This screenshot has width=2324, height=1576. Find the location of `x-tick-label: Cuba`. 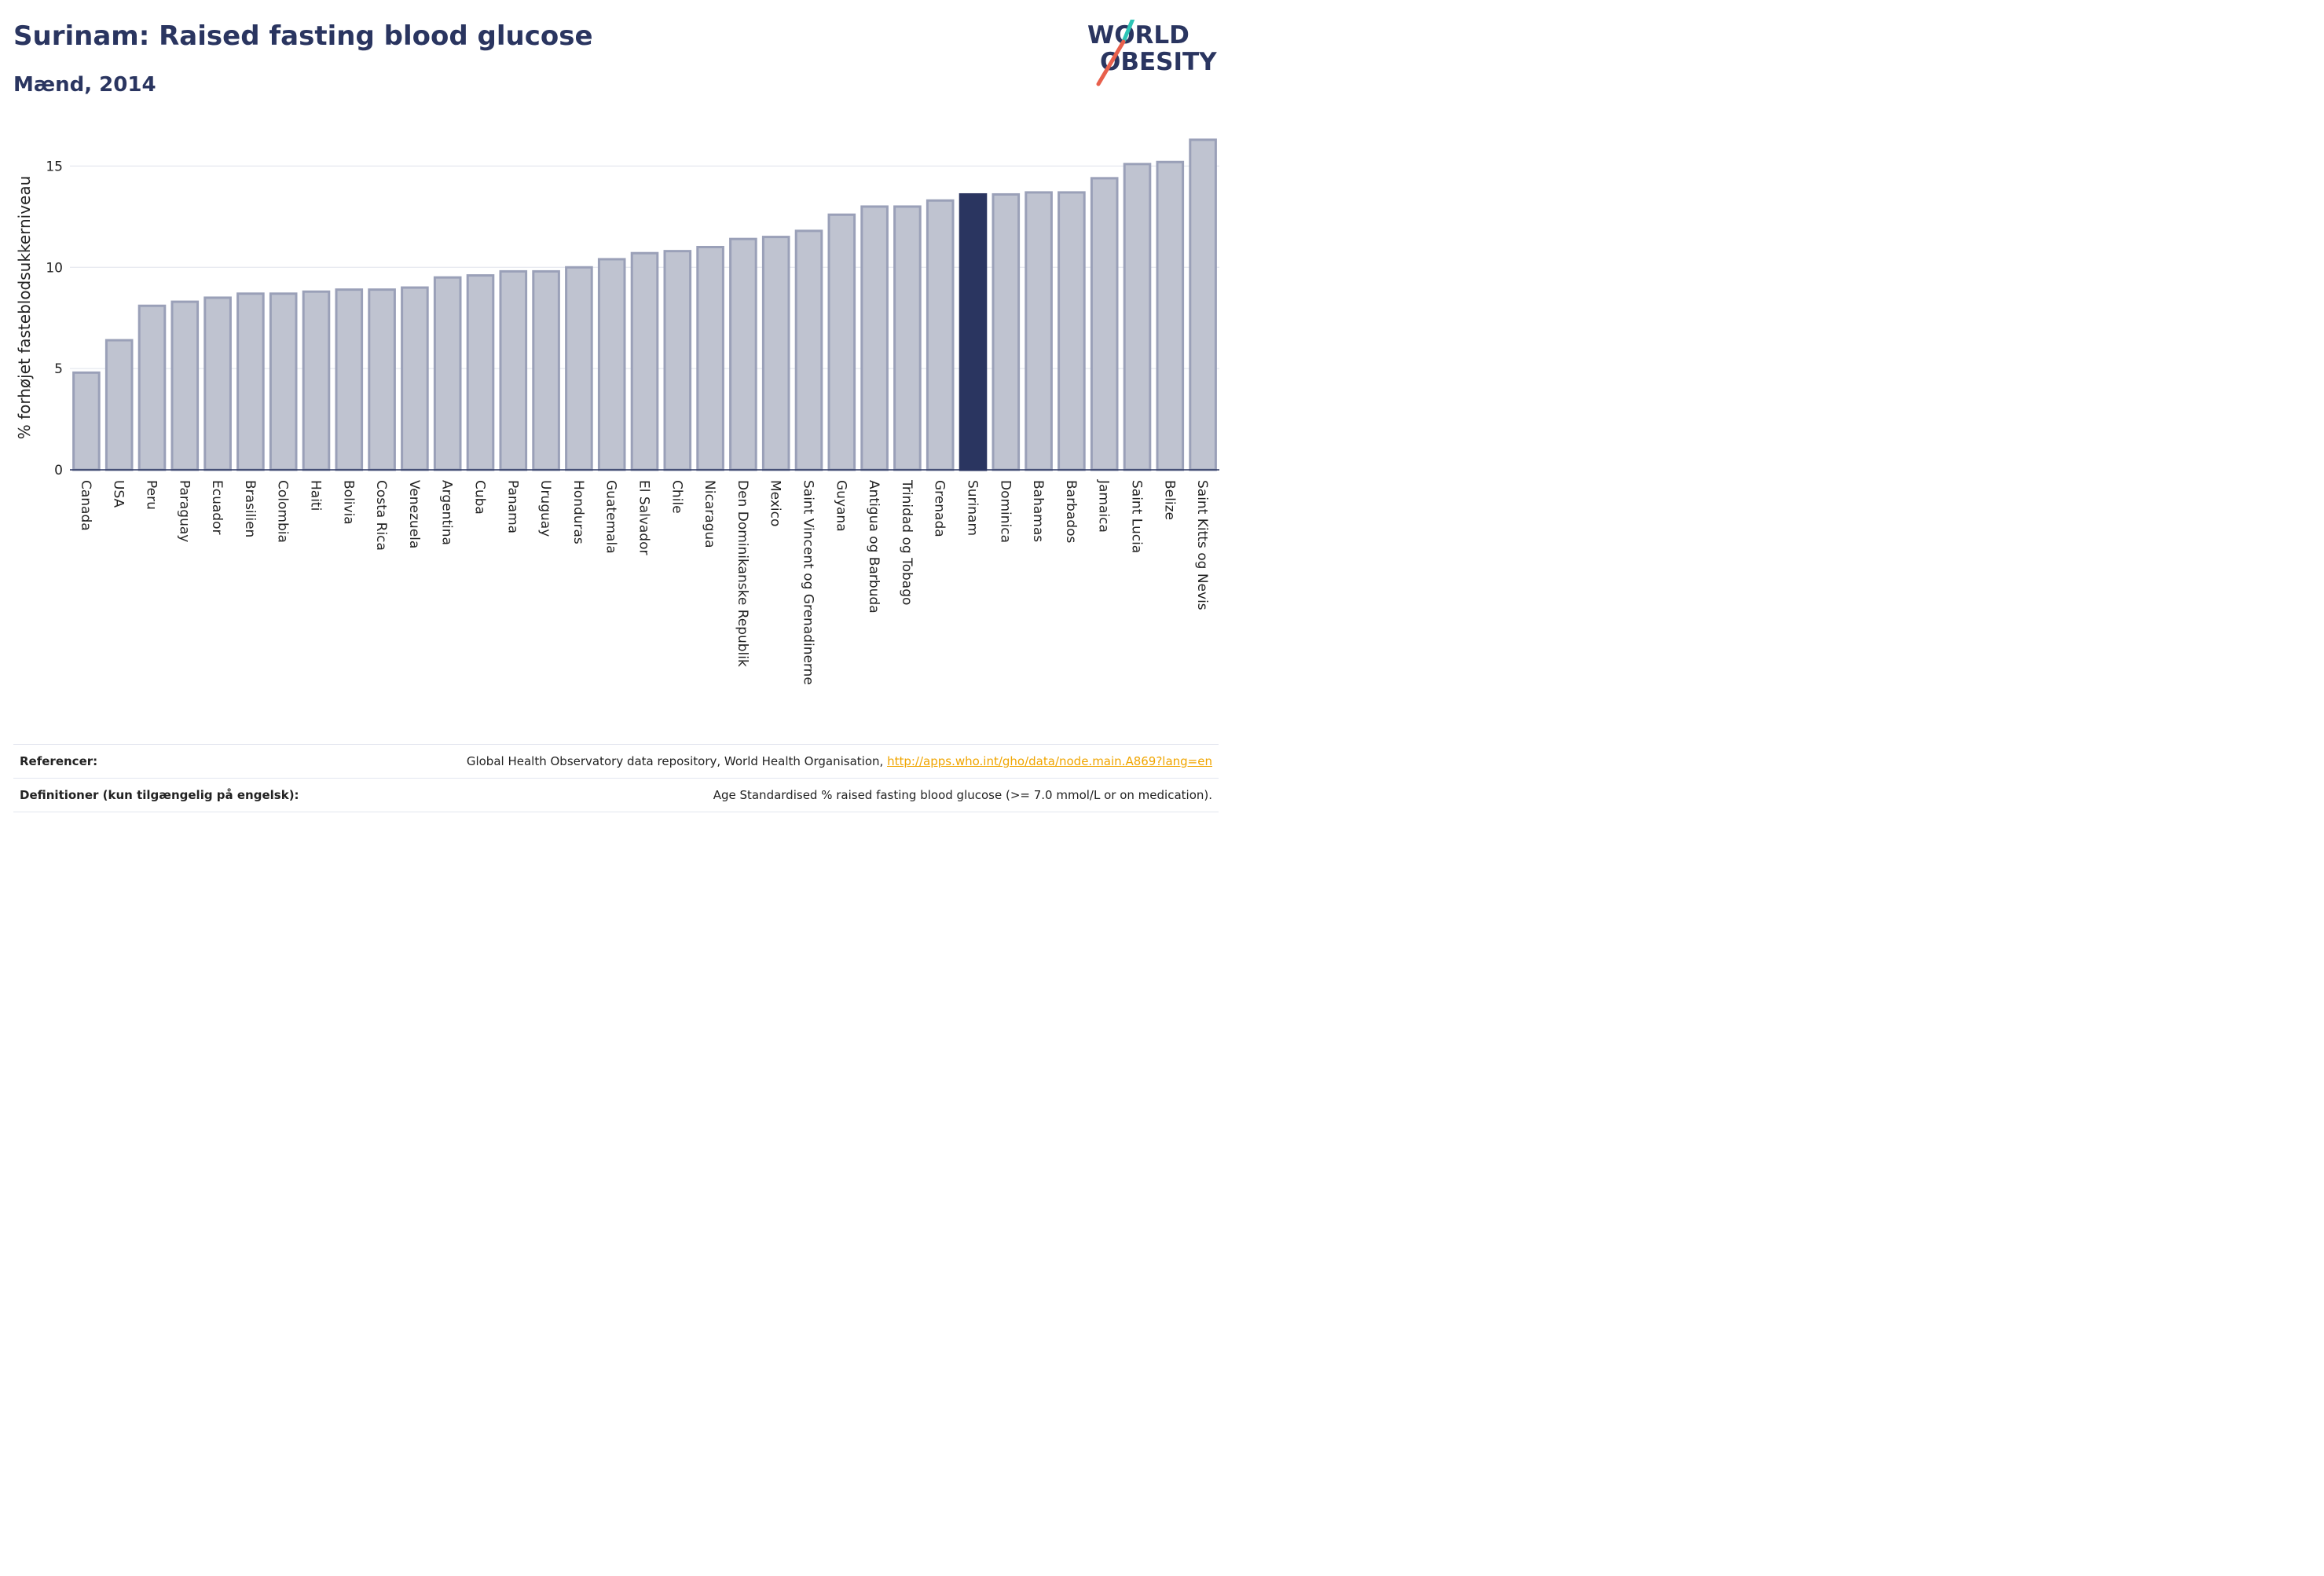

x-tick-label: Cuba is located at coordinates (480, 497).